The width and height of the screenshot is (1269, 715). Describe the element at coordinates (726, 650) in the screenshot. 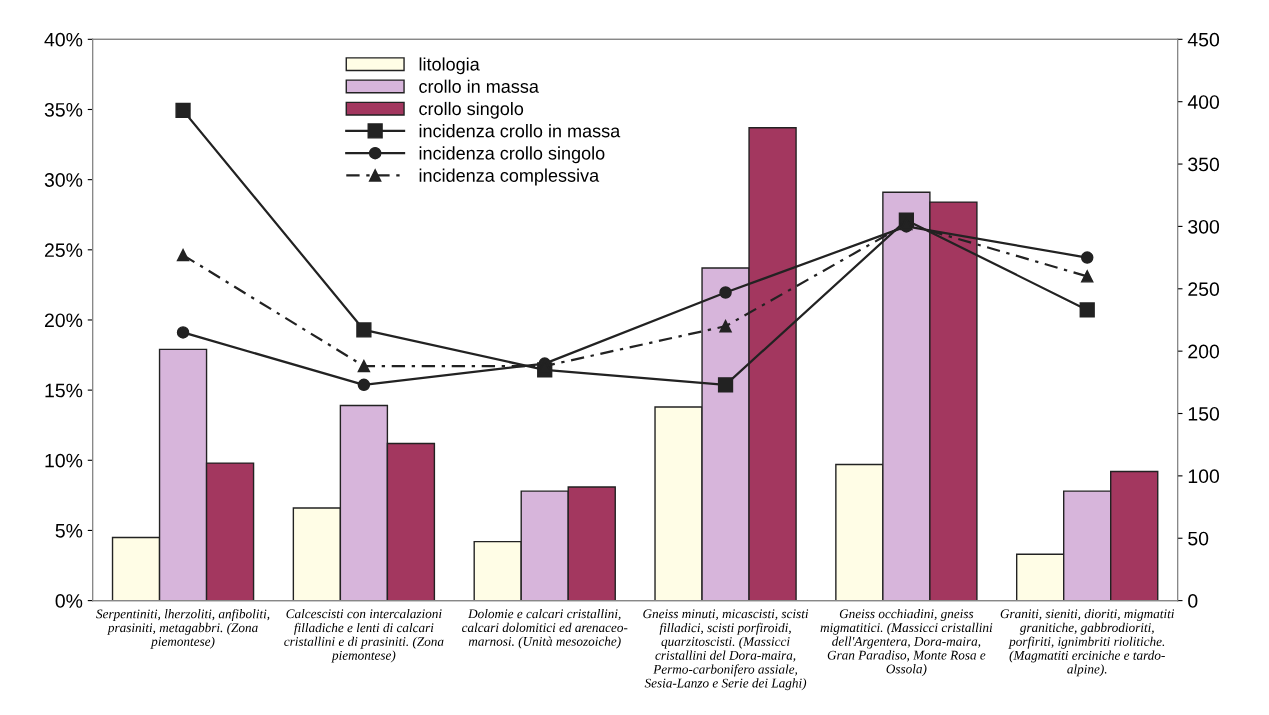

I see `x-tick-label: Gneiss minuti, micascisti, scisti filladici, scisti porfiroidi, quarzitoscisti. (Massicci cristallini del Dora-maira, Permo-carbonifero assiale, Sesia-Lanzo e Serie dei Laghi)` at that location.